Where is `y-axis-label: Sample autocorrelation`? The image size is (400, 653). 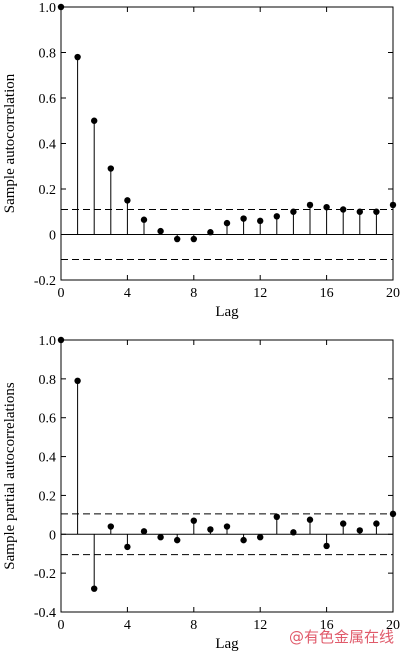
y-axis-label: Sample autocorrelation is located at coordinates (10, 143).